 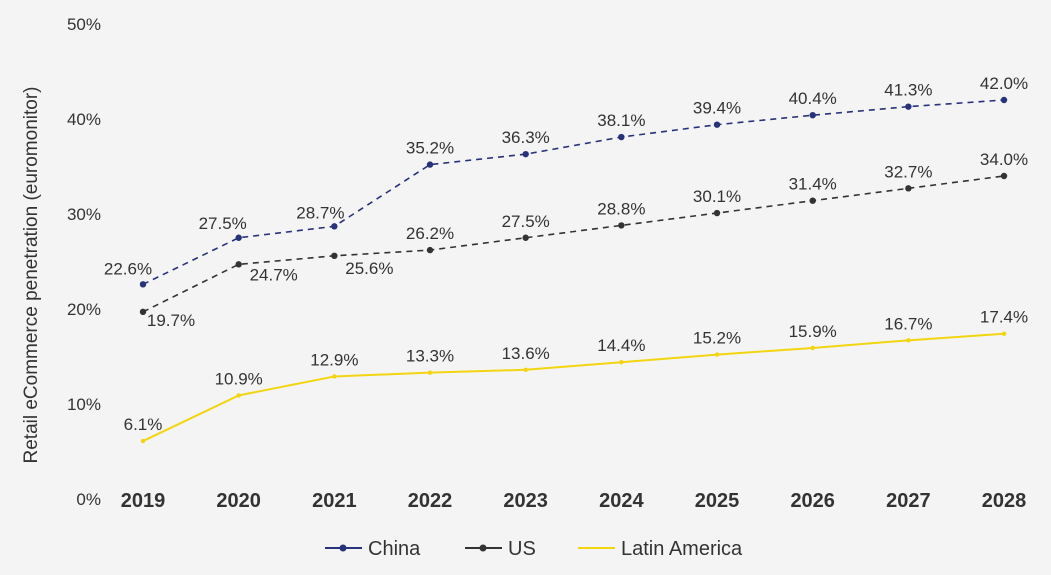 I want to click on y-axis-ticks: 0% 10% 20% 30% 40% 50%, so click(x=84, y=262).